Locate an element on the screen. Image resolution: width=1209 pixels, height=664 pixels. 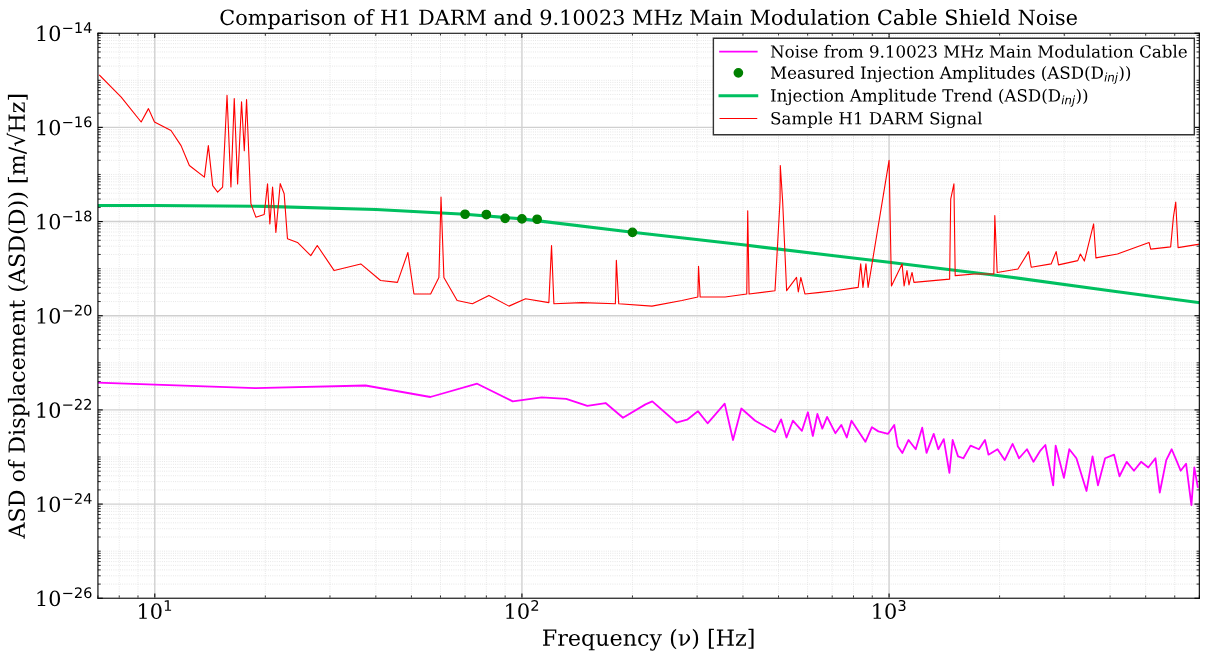
x-axis-title: Frequency (ν) [Hz] is located at coordinates (648, 639).